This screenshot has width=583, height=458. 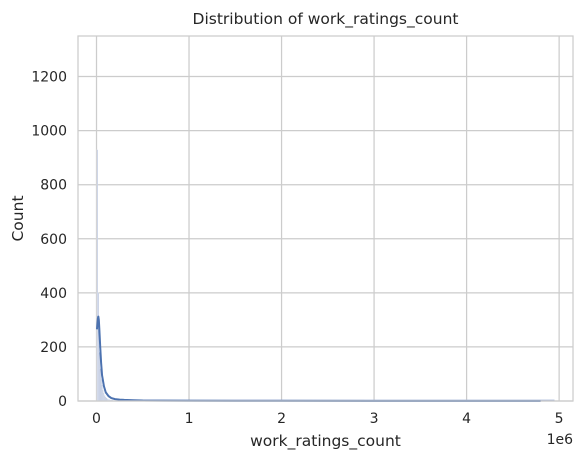 What do you see at coordinates (49, 78) in the screenshot?
I see `y-tick-label: 1200` at bounding box center [49, 78].